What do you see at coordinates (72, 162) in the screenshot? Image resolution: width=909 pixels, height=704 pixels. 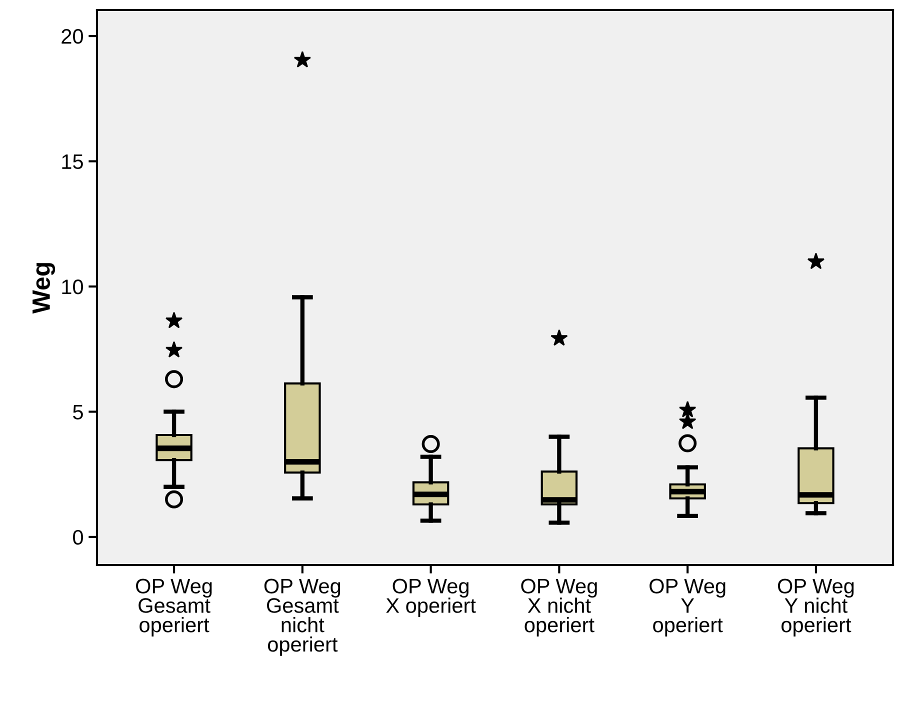 I see `y-tick-label: 15` at bounding box center [72, 162].